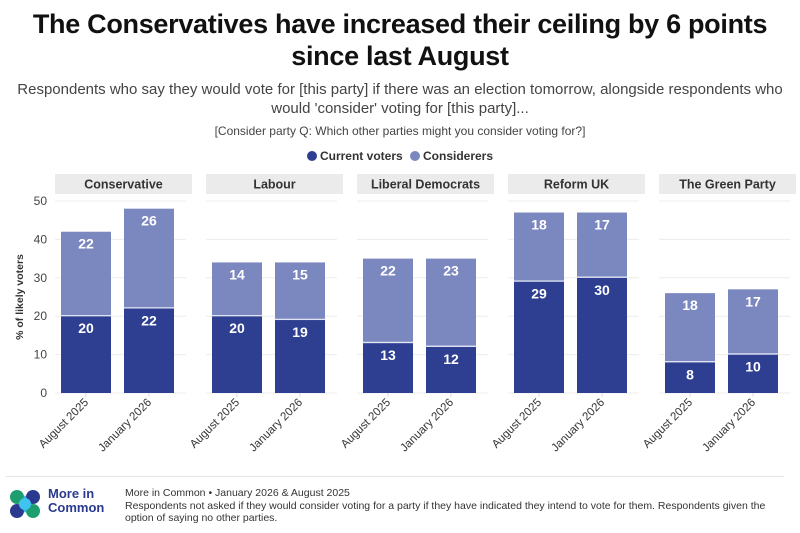 The width and height of the screenshot is (800, 533). Describe the element at coordinates (300, 332) in the screenshot. I see `data-label-current-voters: 19` at that location.